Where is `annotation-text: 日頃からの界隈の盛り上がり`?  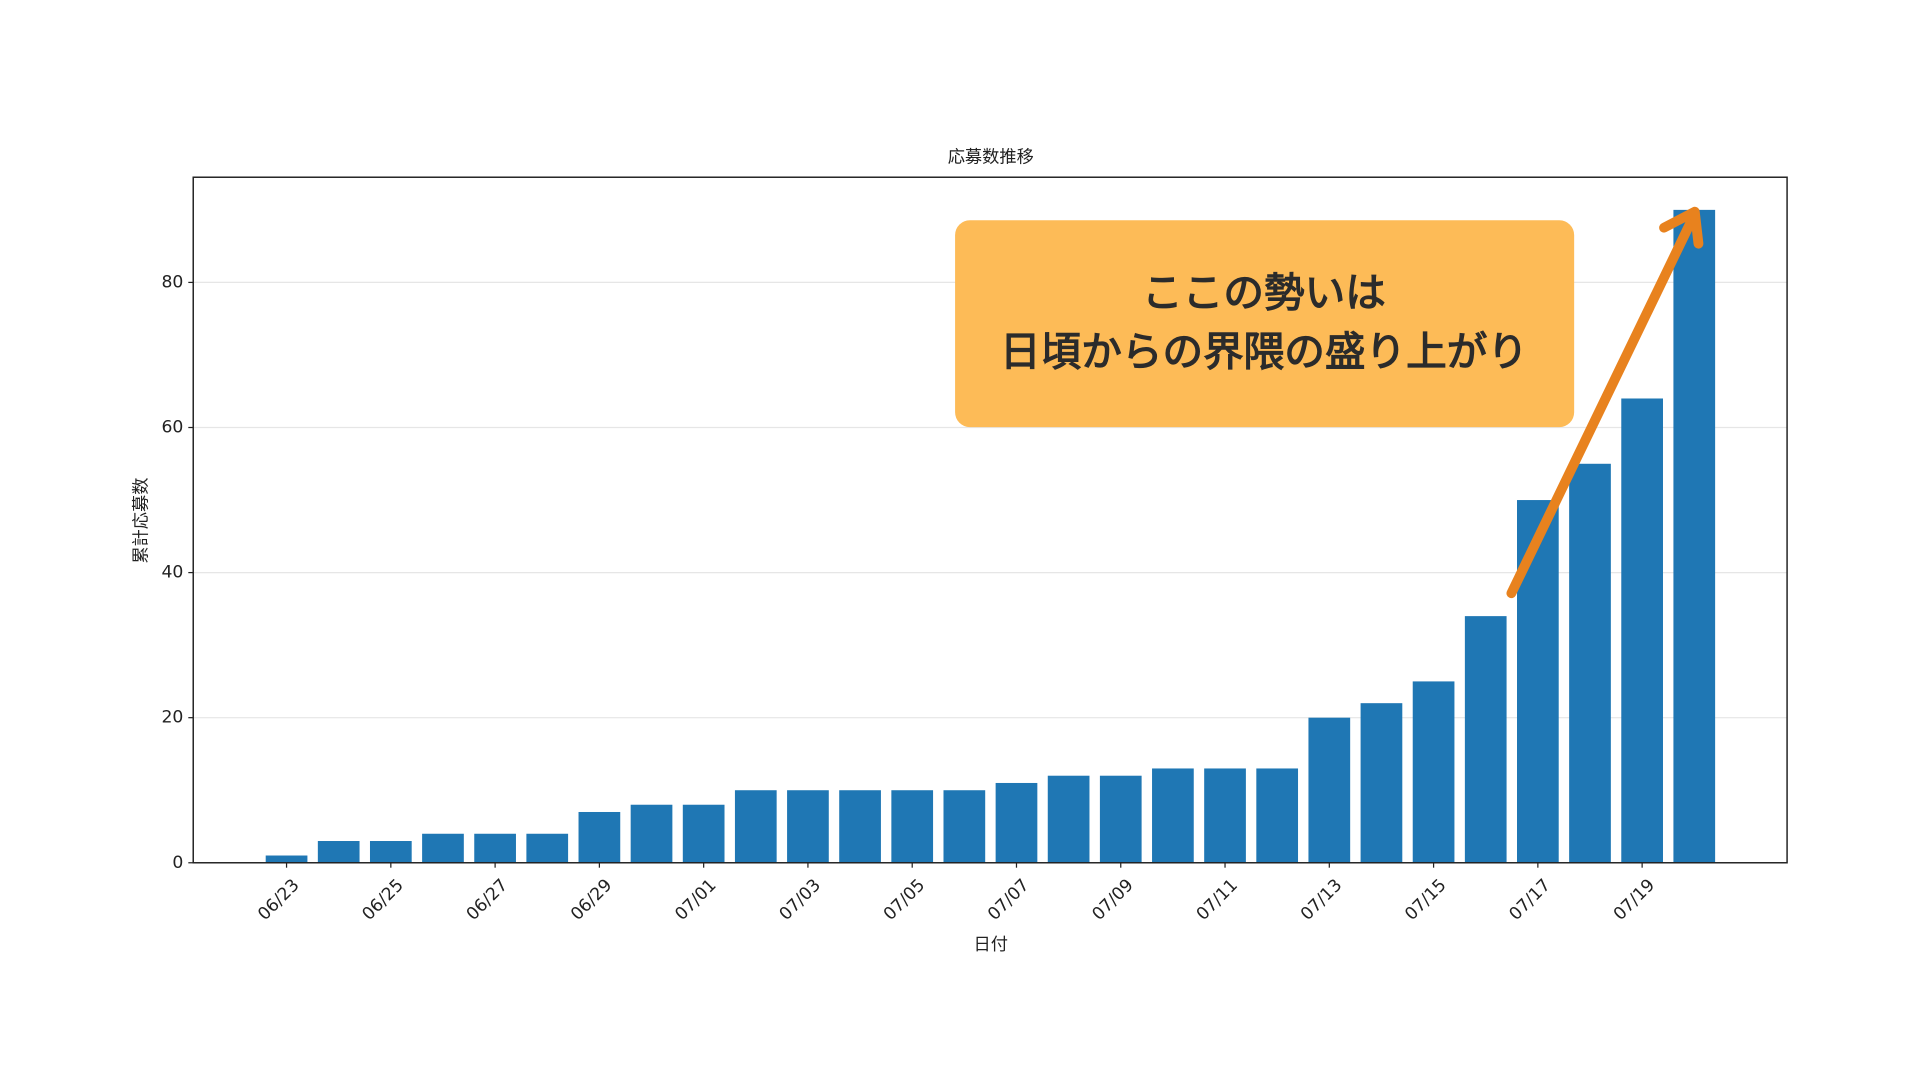
annotation-text: 日頃からの界隈の盛り上がり is located at coordinates (1264, 351).